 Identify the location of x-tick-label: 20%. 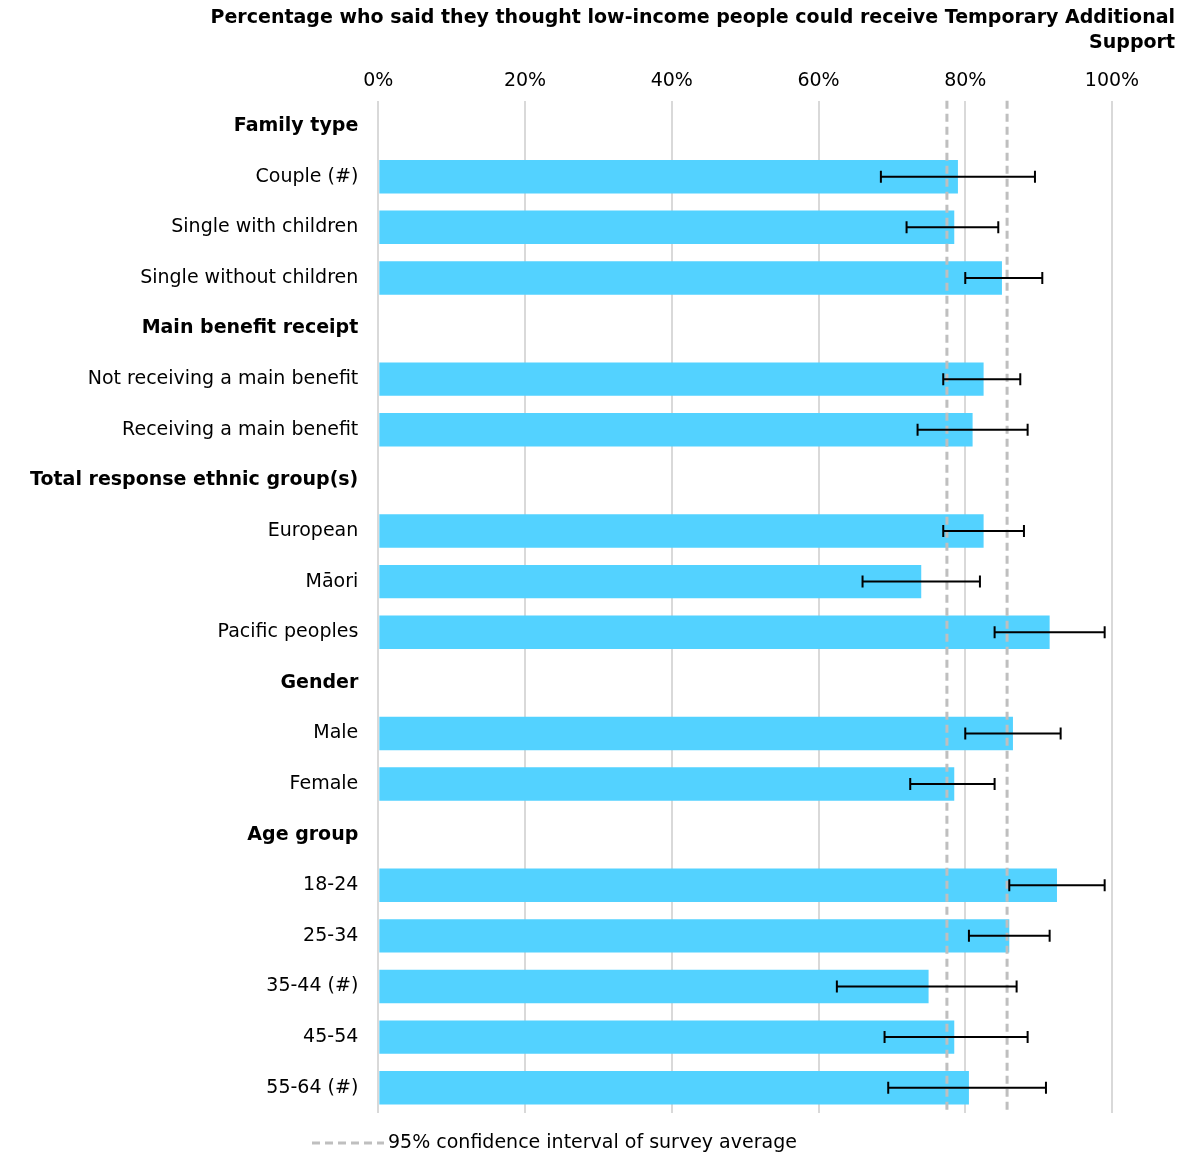
(525, 79).